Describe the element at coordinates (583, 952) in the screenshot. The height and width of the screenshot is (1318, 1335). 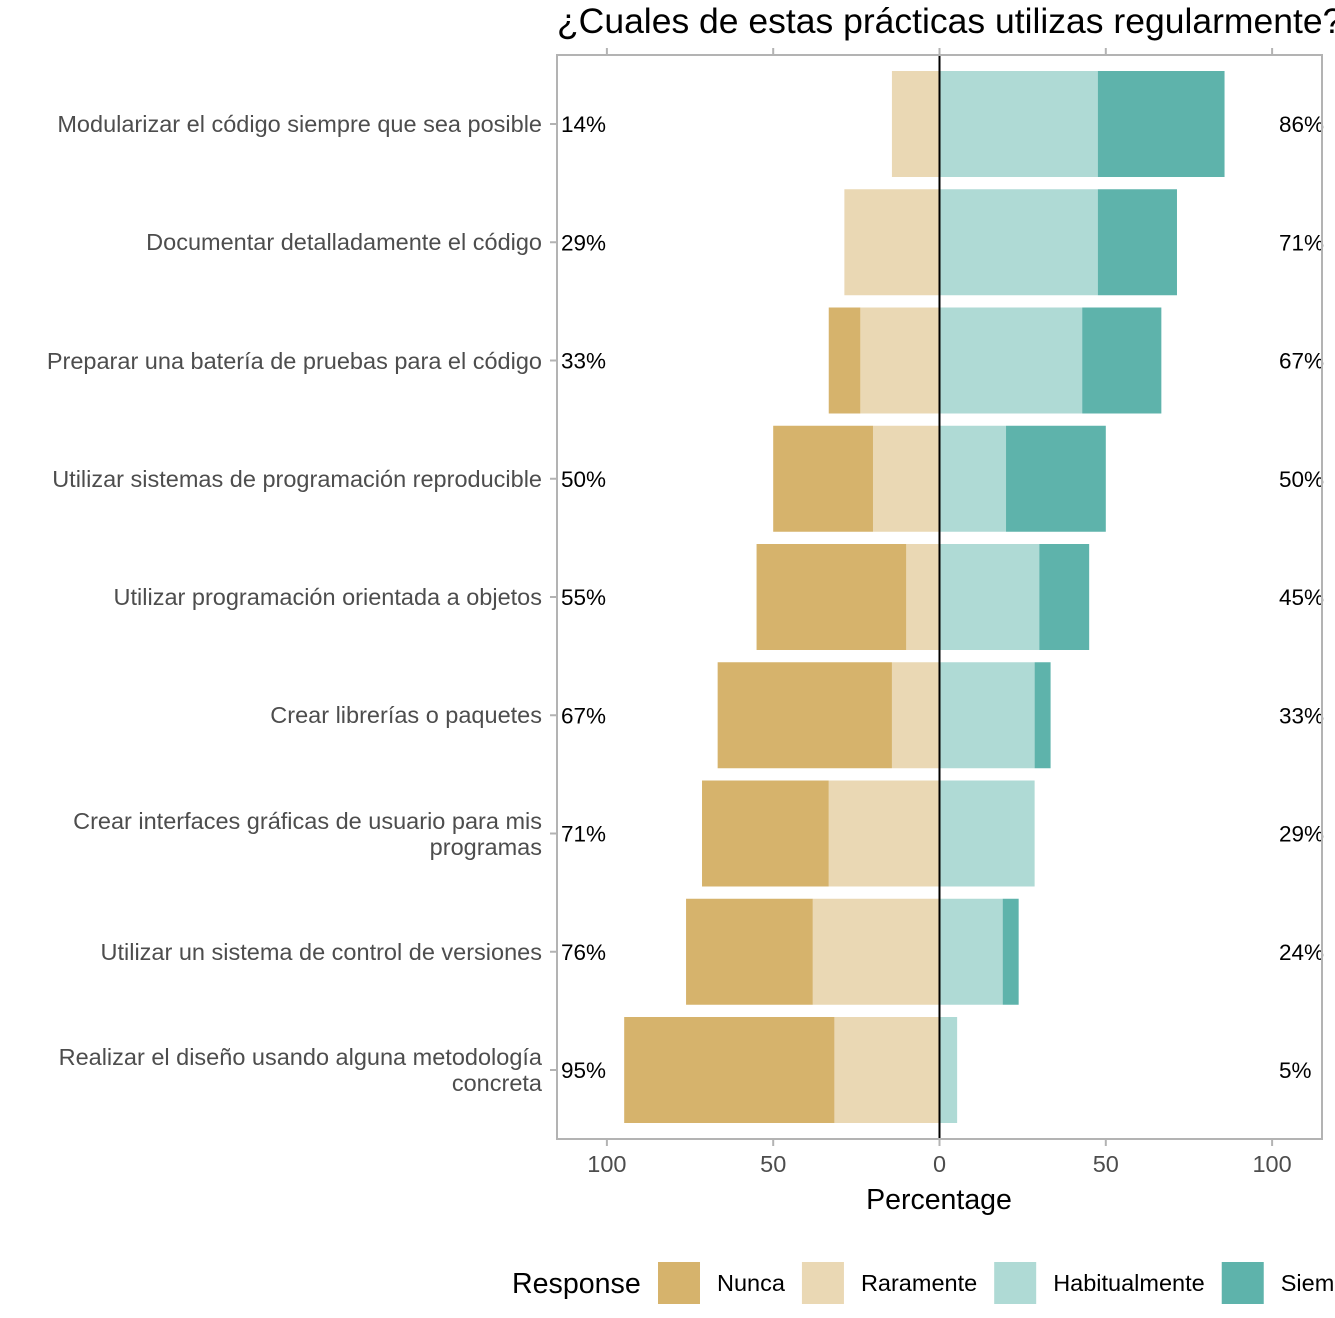
I see `low-percent-label: 76%` at that location.